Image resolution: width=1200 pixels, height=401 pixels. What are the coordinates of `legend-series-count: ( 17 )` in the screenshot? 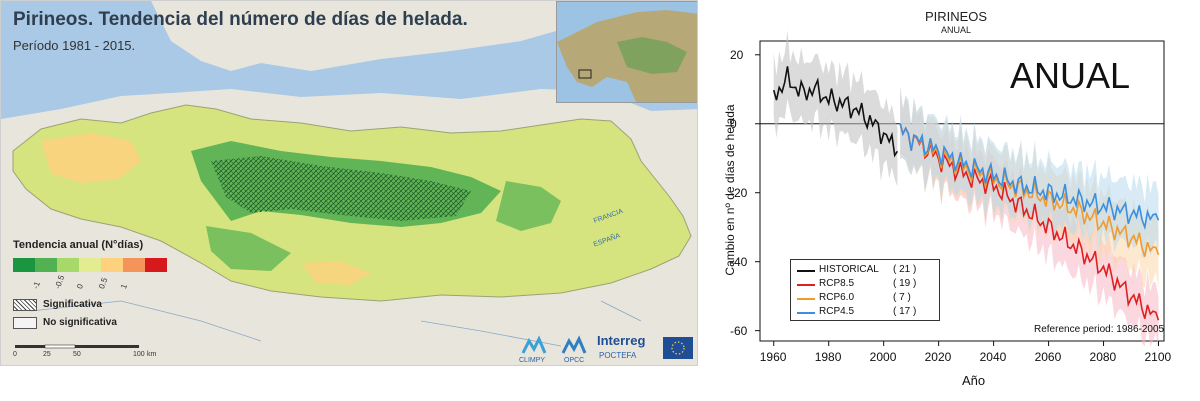 It's located at (905, 311).